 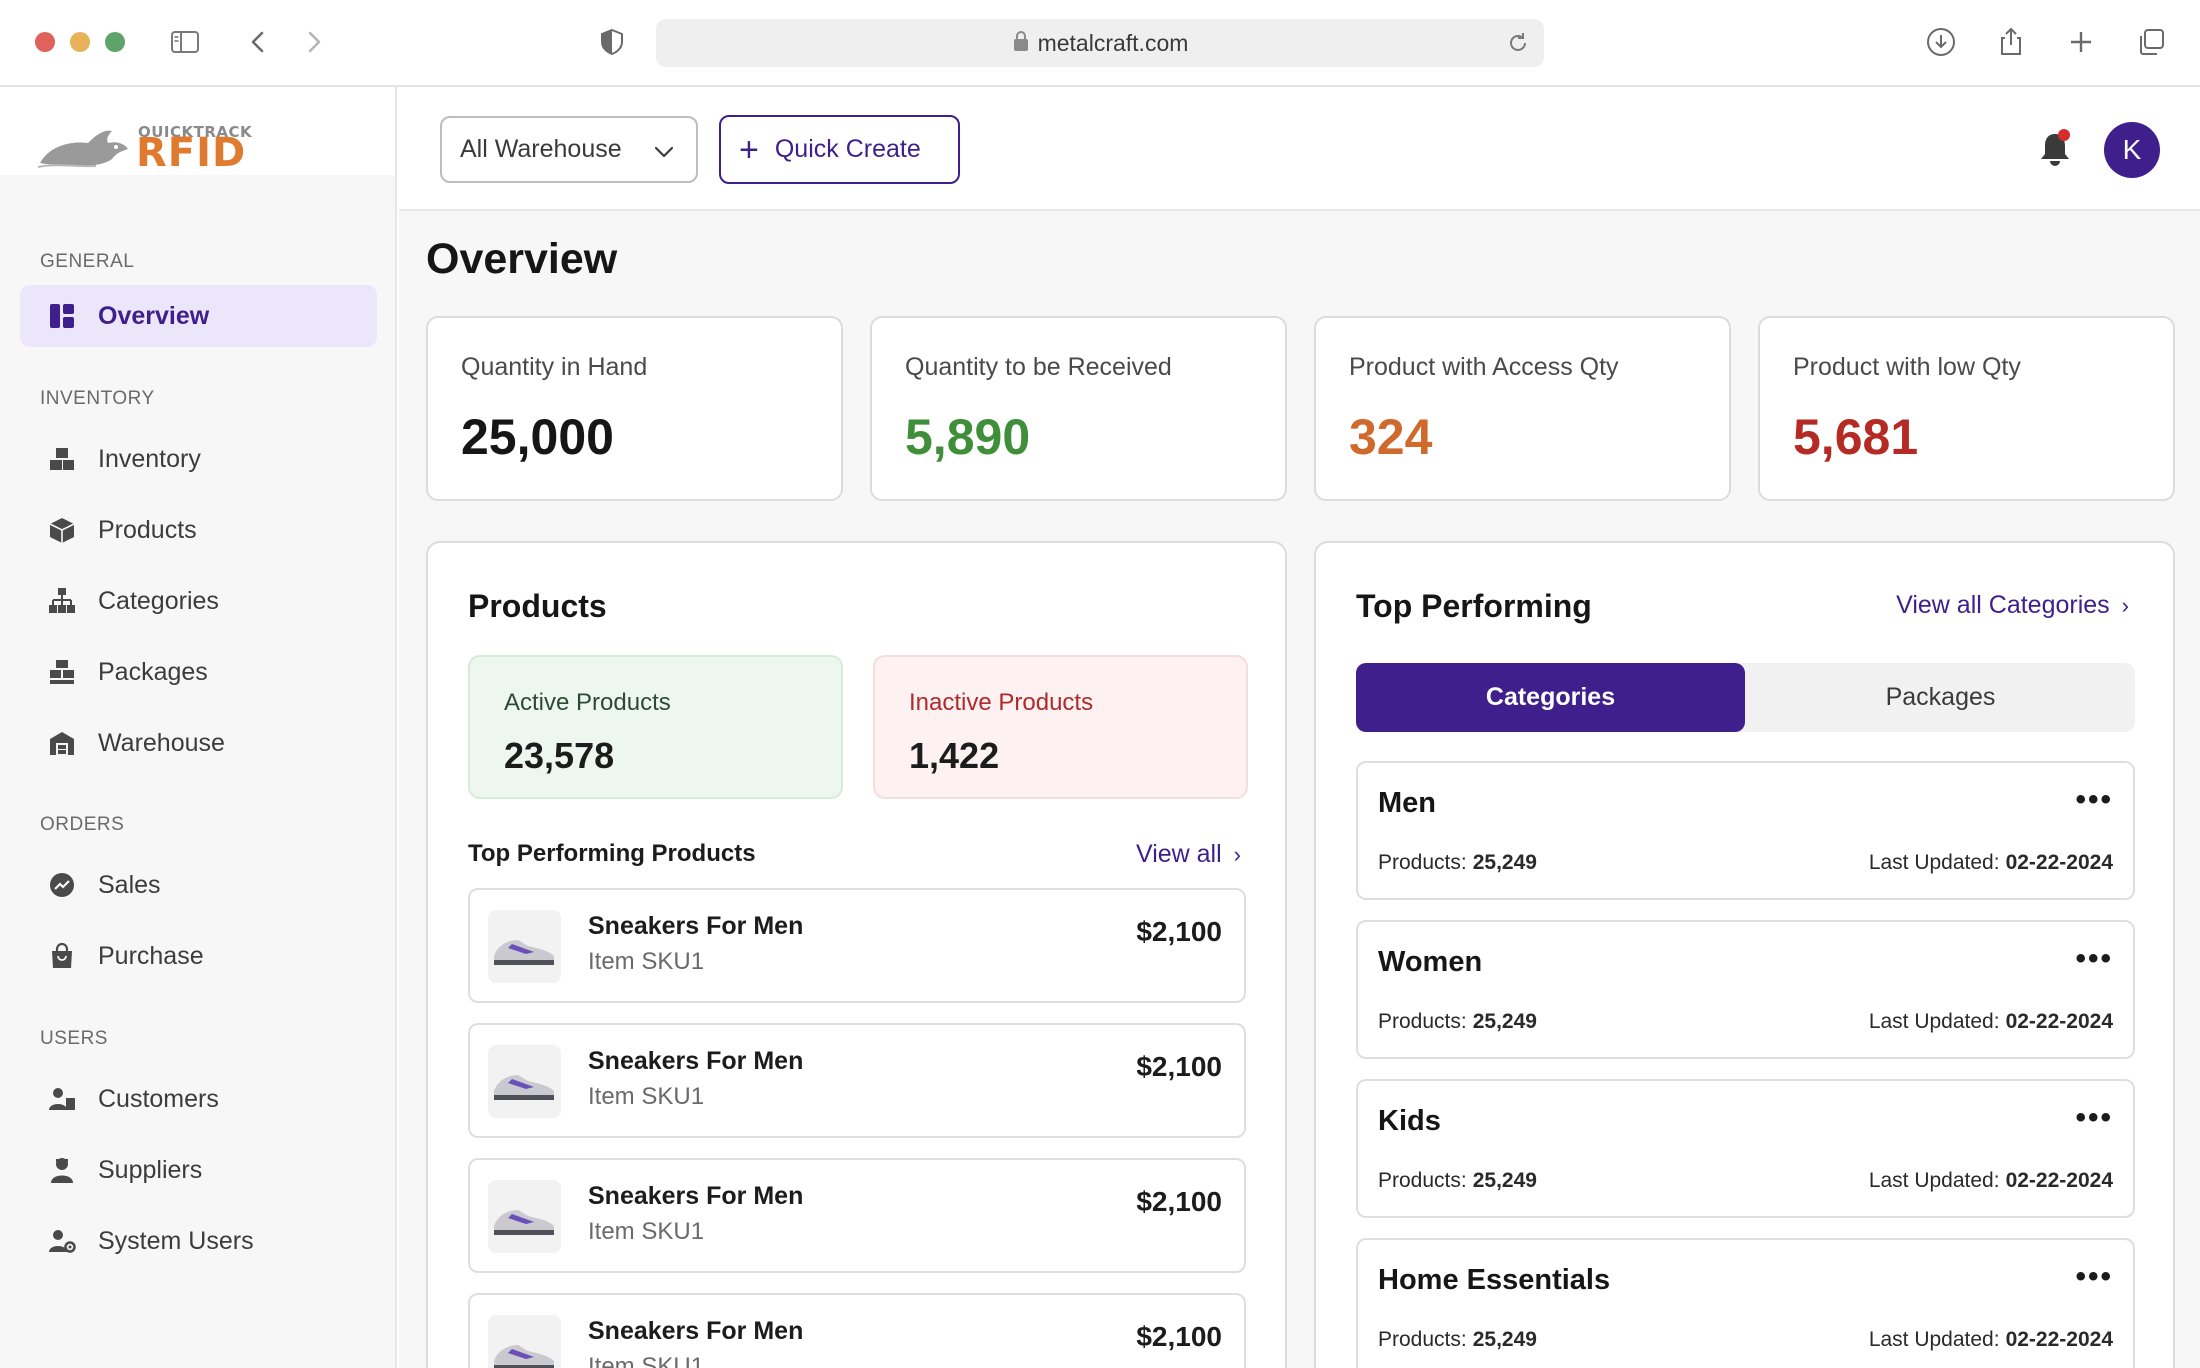 What do you see at coordinates (655, 727) in the screenshot?
I see `active-products-card: Active Products 23,578` at bounding box center [655, 727].